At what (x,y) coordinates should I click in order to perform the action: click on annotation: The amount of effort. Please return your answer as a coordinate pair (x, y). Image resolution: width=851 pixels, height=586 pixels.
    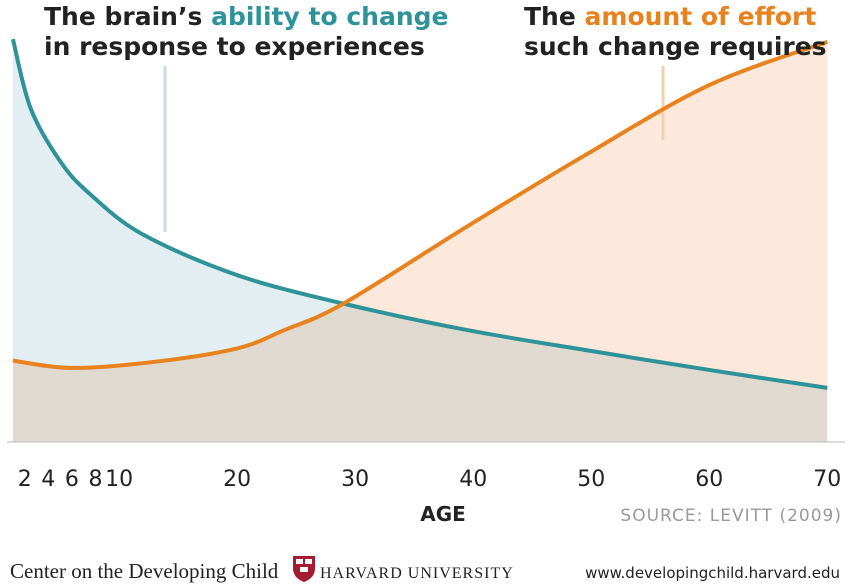
    Looking at the image, I should click on (670, 16).